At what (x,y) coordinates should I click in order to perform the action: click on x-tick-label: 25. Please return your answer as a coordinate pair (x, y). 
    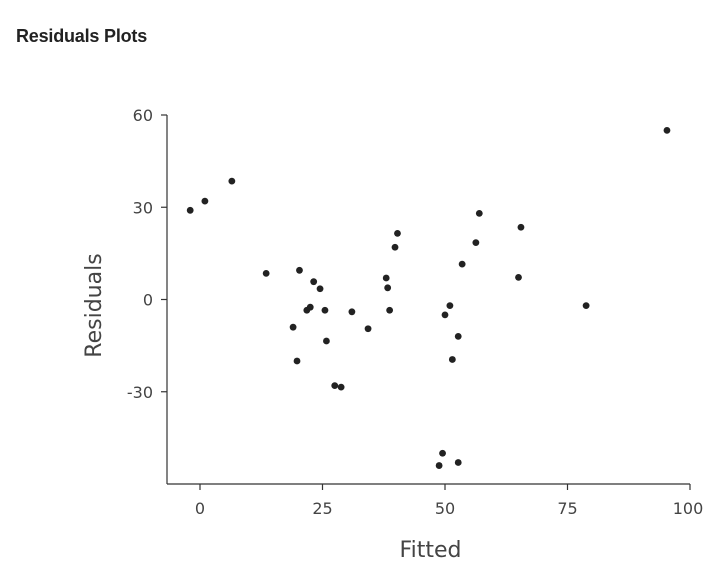
    Looking at the image, I should click on (322, 508).